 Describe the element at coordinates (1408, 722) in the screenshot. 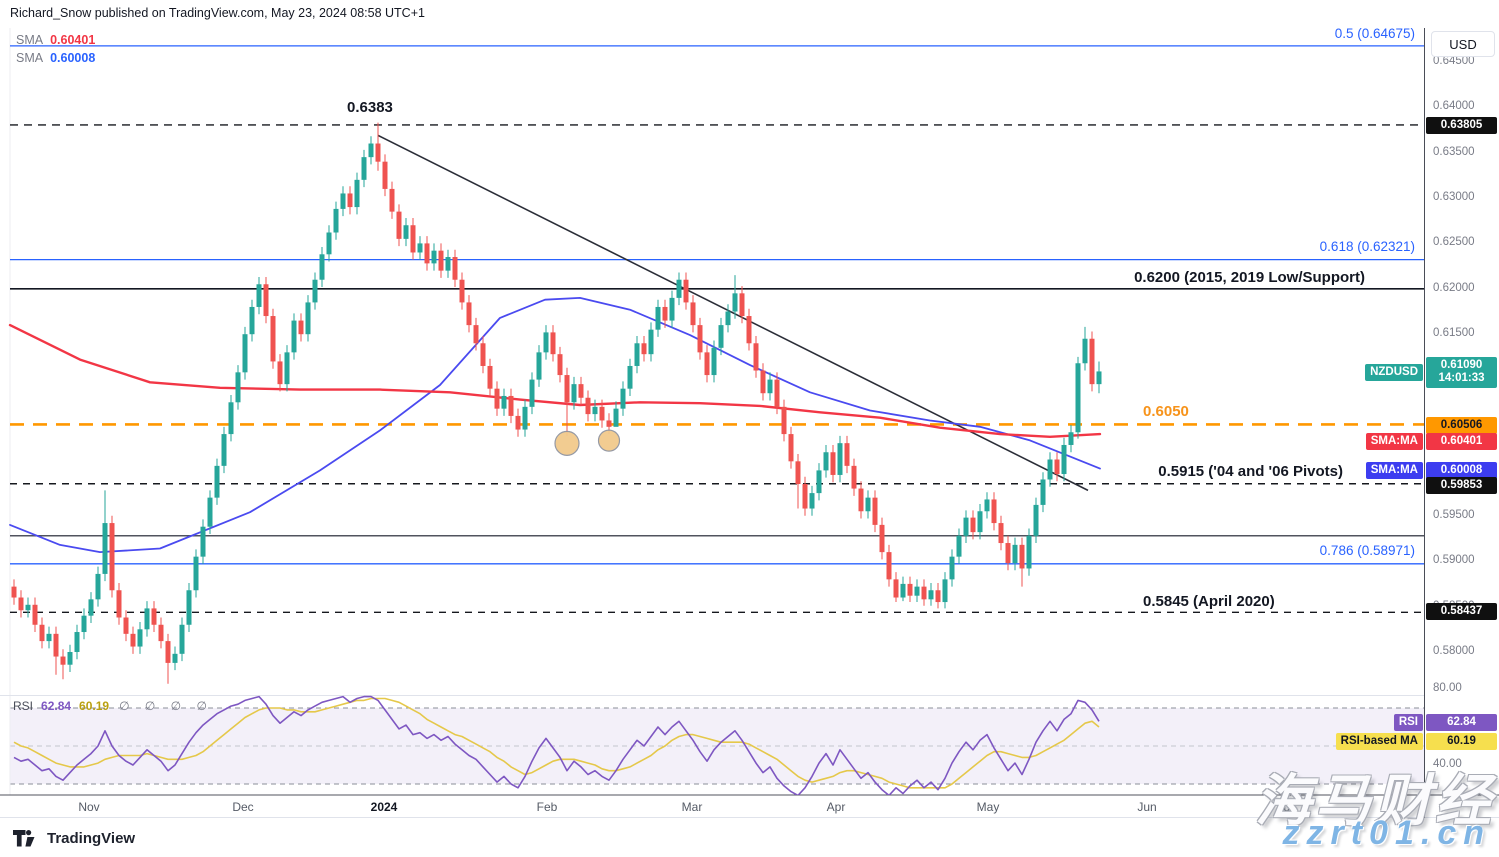

I see `axis-chip-RSI: RSI` at that location.